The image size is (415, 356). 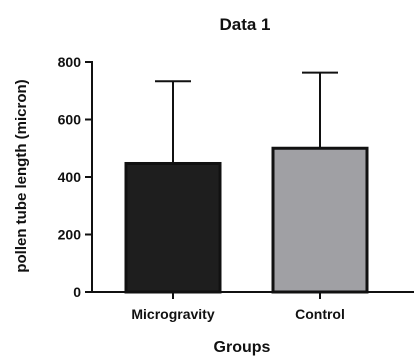 I want to click on x-tick-label: Microgravity, so click(x=172, y=314).